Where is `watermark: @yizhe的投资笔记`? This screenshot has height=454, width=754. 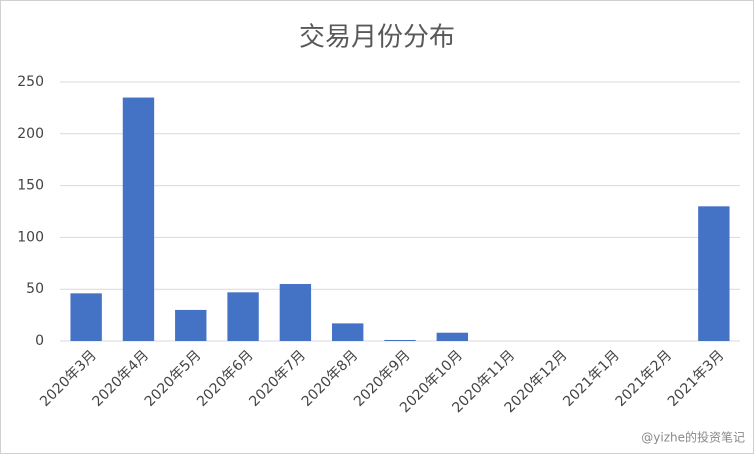
watermark: @yizhe的投资笔记 is located at coordinates (693, 437).